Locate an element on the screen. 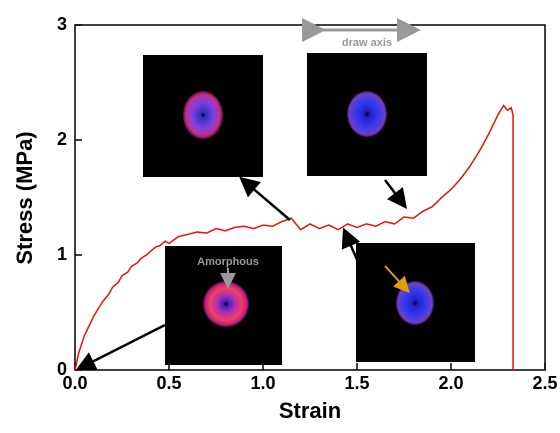  x-tick-label: 0.0 is located at coordinates (74, 383).